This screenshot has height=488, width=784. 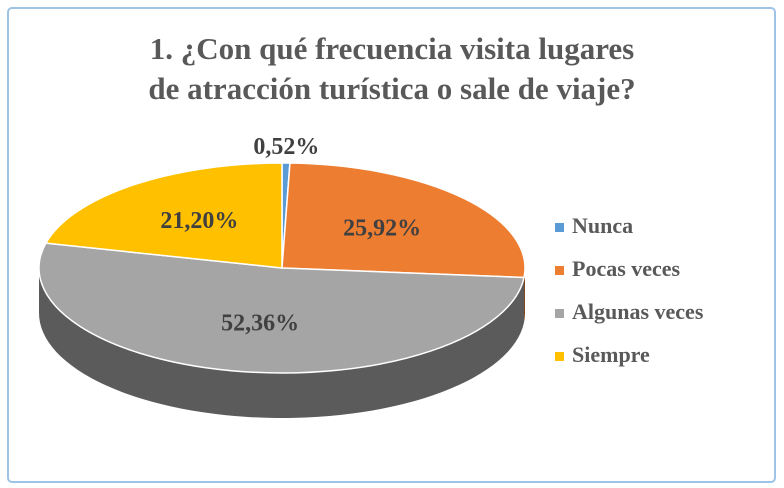 What do you see at coordinates (391, 88) in the screenshot?
I see `chart-title: de atracción turística o sale de viaje?` at bounding box center [391, 88].